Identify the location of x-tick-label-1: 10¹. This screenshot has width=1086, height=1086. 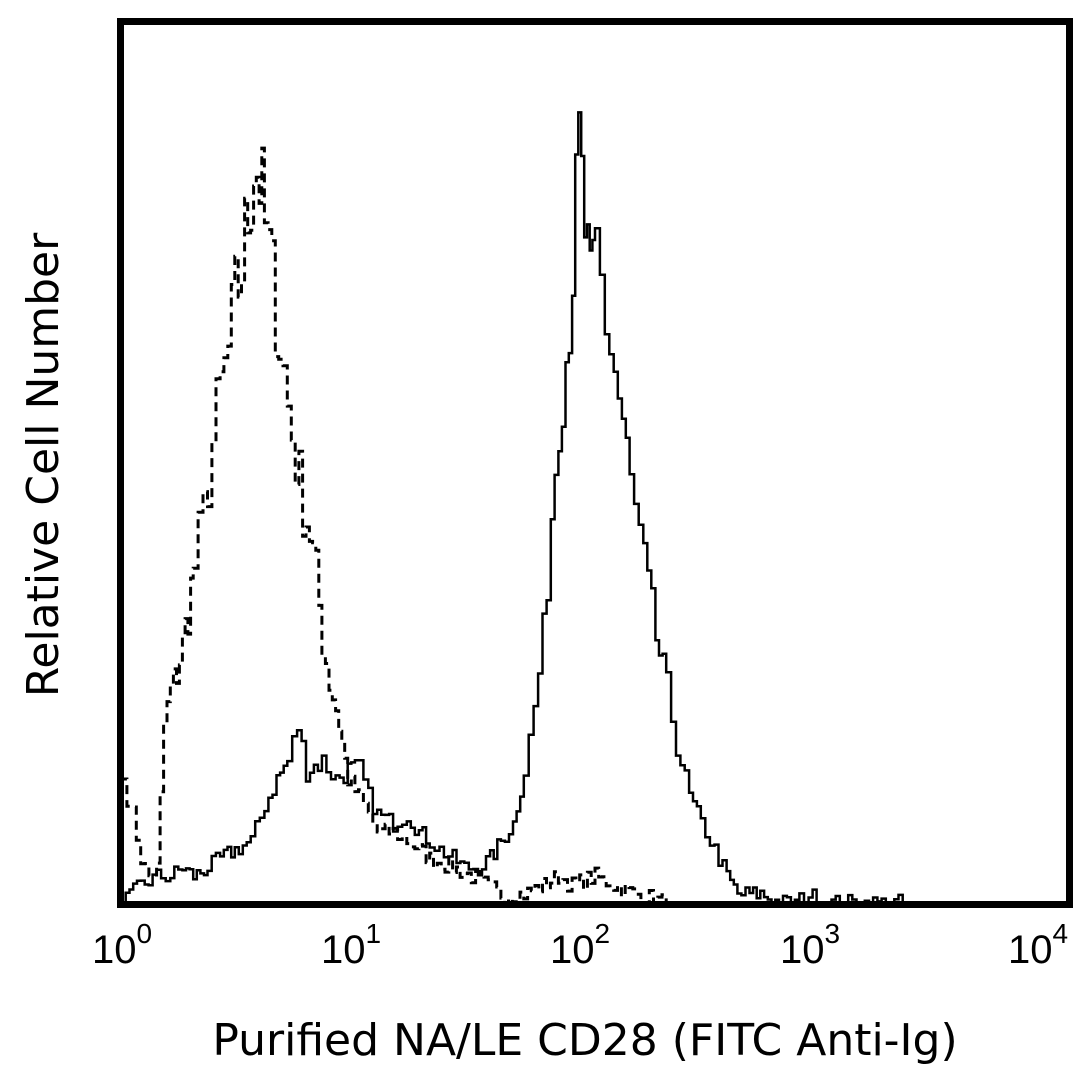
(351, 945).